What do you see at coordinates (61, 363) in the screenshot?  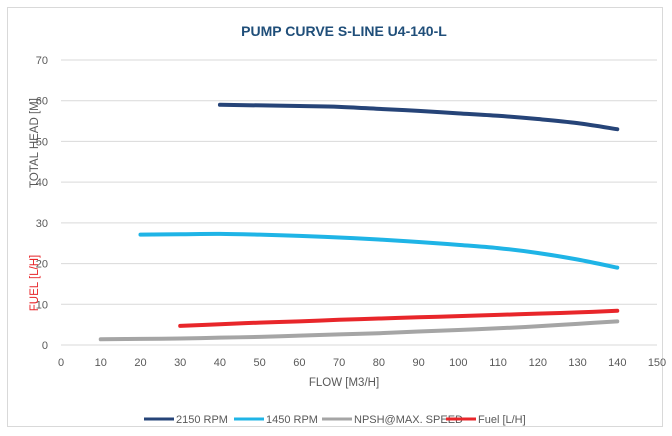 I see `x-tick-label: 0` at bounding box center [61, 363].